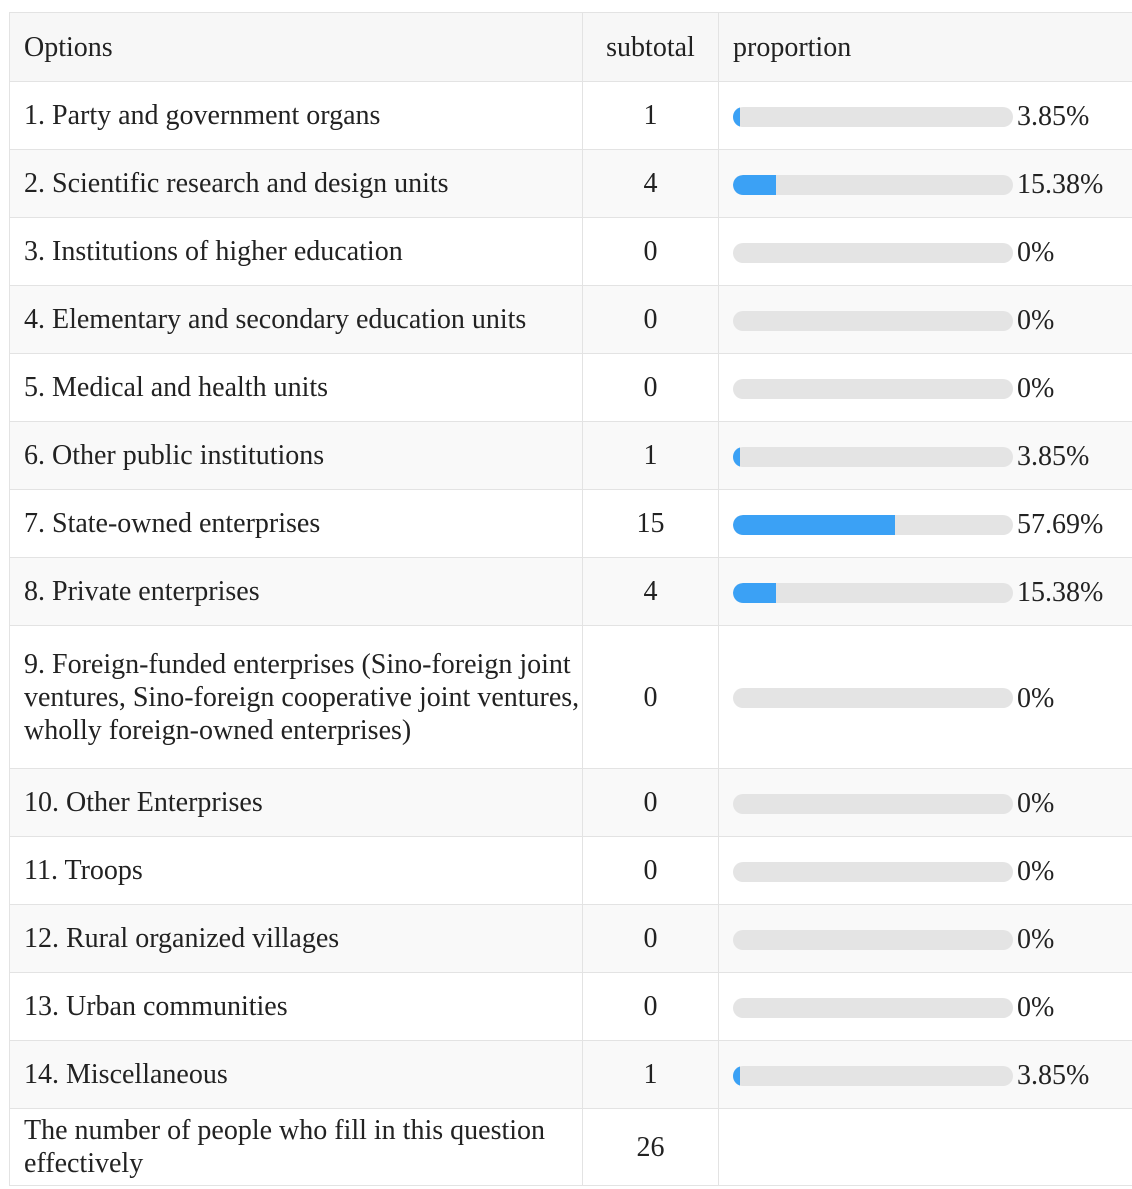 This screenshot has height=1189, width=1132. Describe the element at coordinates (296, 47) in the screenshot. I see `header-options: Options` at that location.